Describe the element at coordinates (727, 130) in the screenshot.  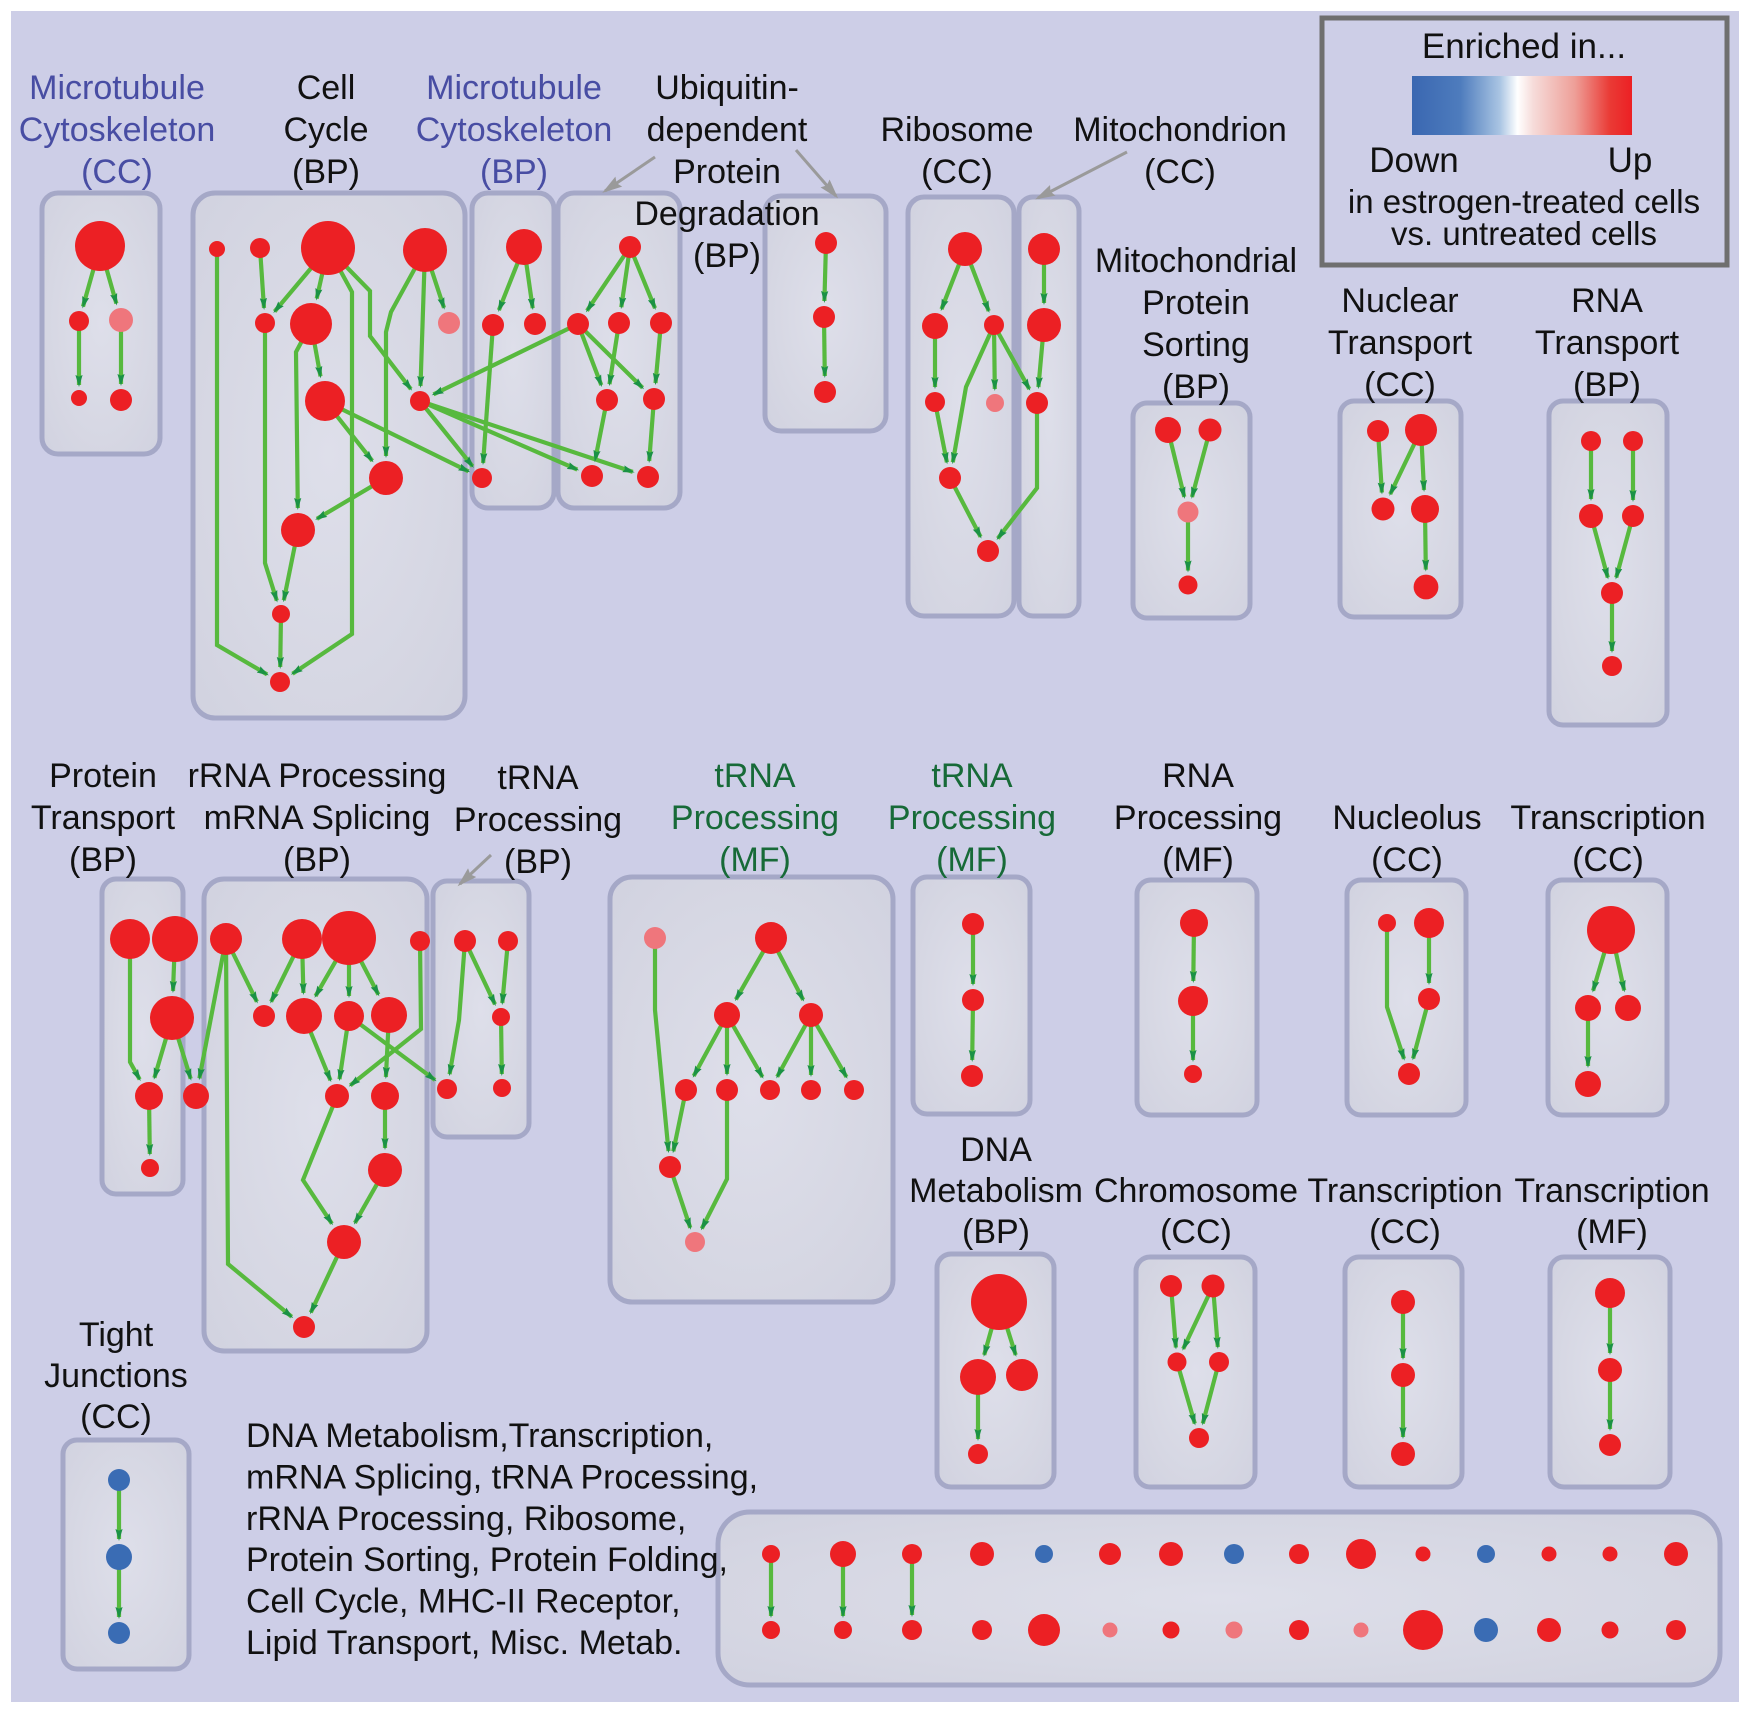
I see `svg-text: dependent` at that location.